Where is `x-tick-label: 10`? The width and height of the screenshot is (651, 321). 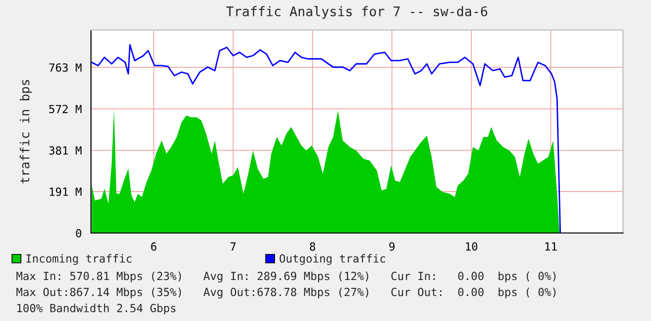 x-tick-label: 10 is located at coordinates (472, 246).